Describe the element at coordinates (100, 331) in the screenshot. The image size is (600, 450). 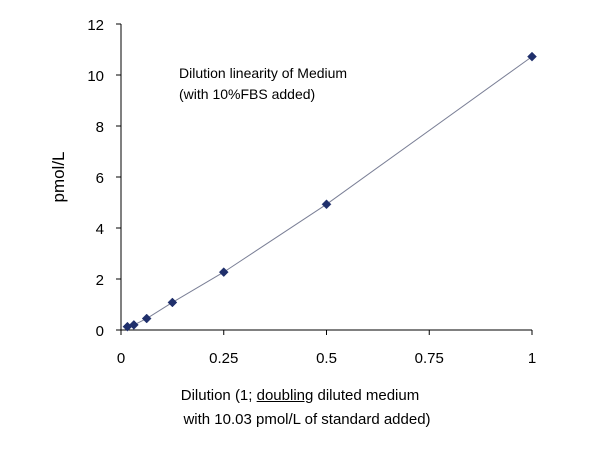
I see `y-tick-label: 0` at that location.